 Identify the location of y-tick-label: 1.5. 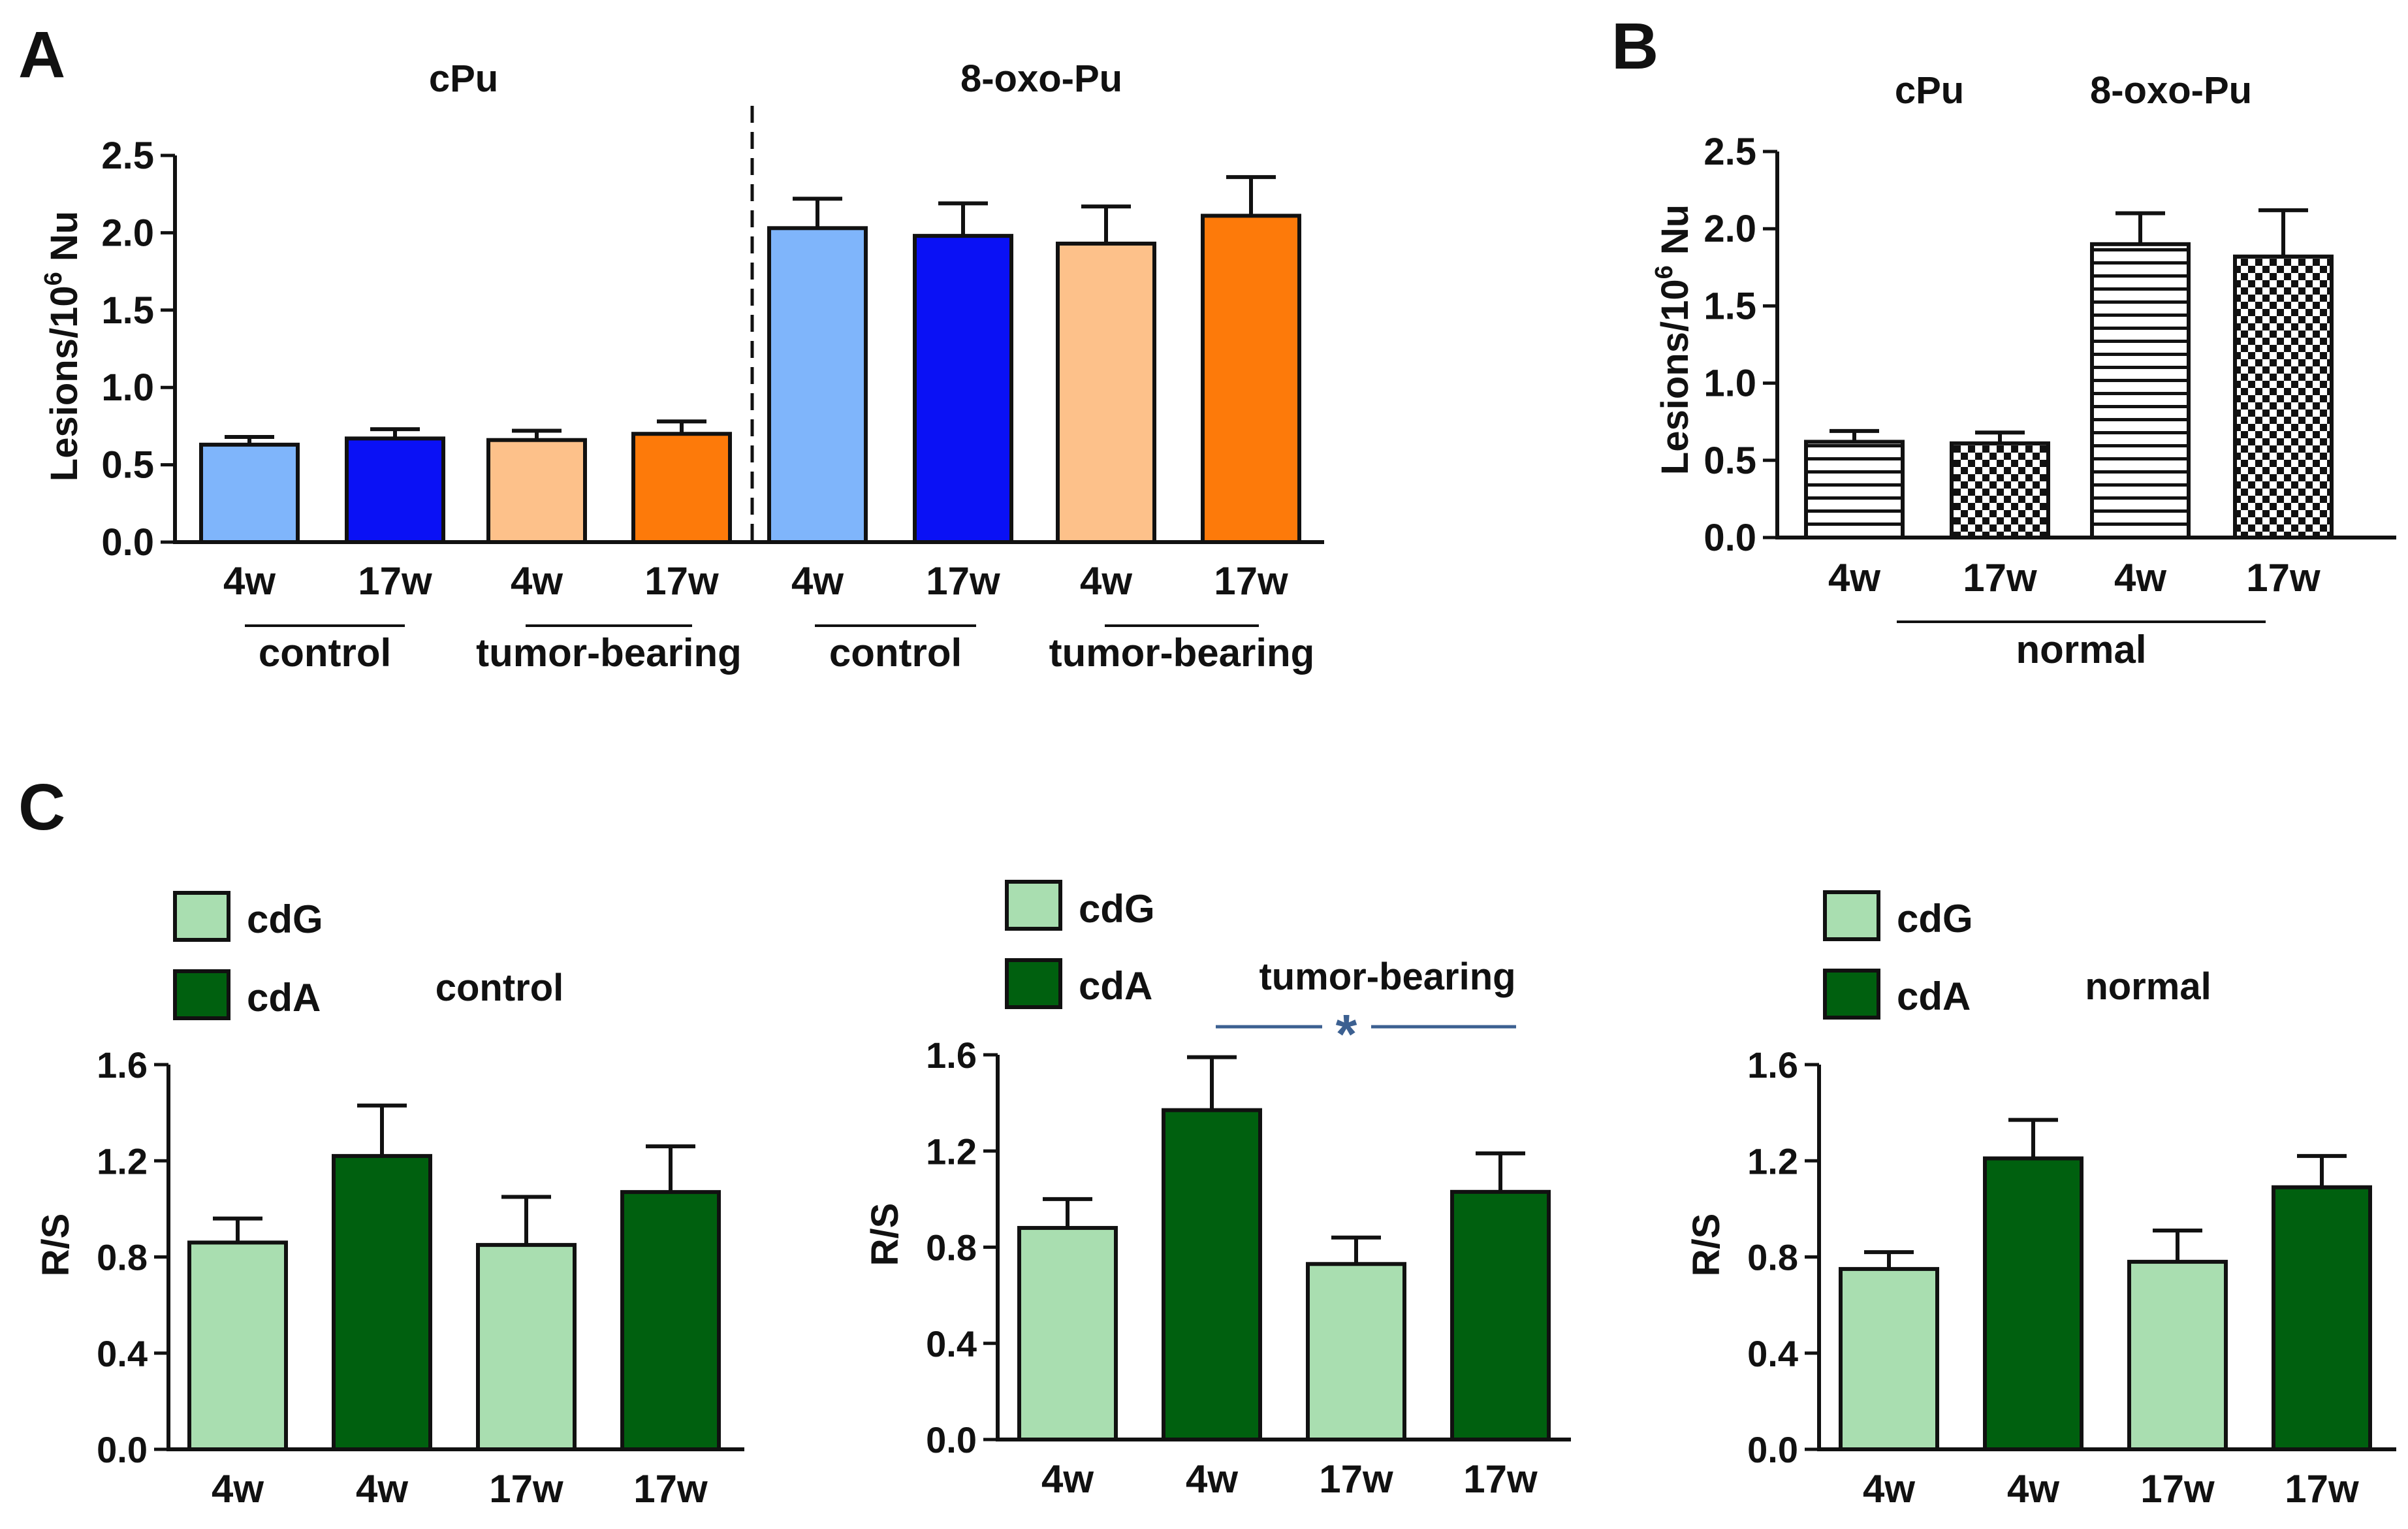
(1729, 306).